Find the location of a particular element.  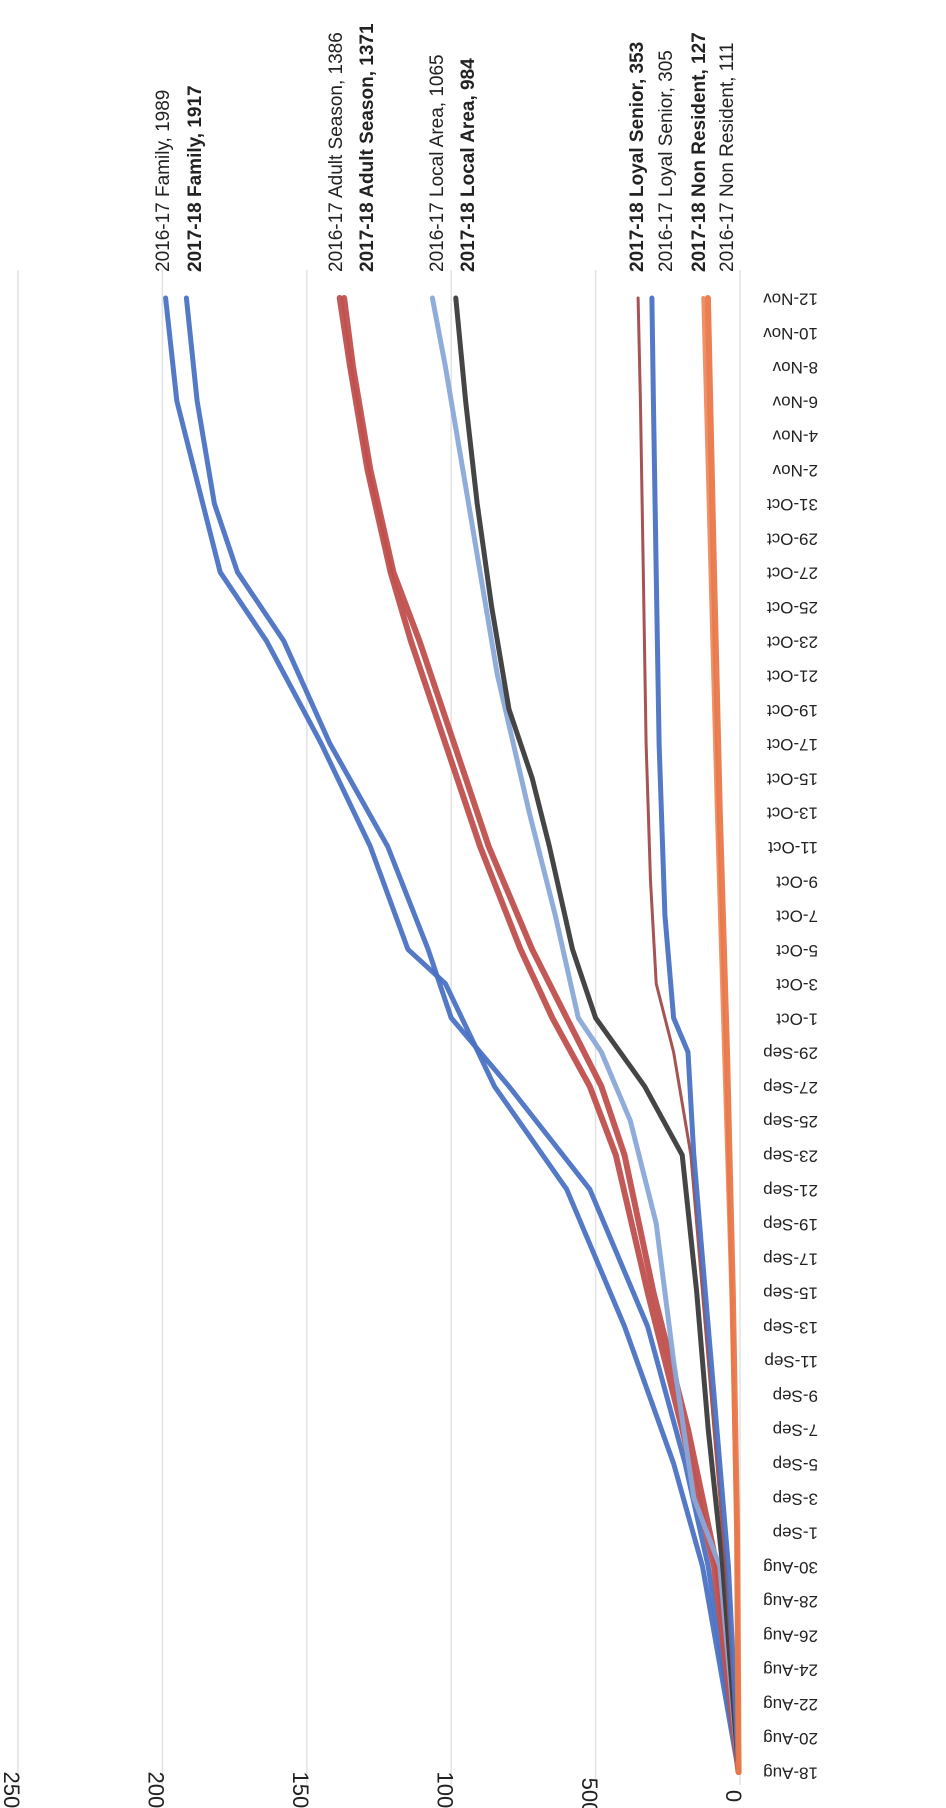

date-tick-15-Sep: 15-Sep is located at coordinates (790, 1293).